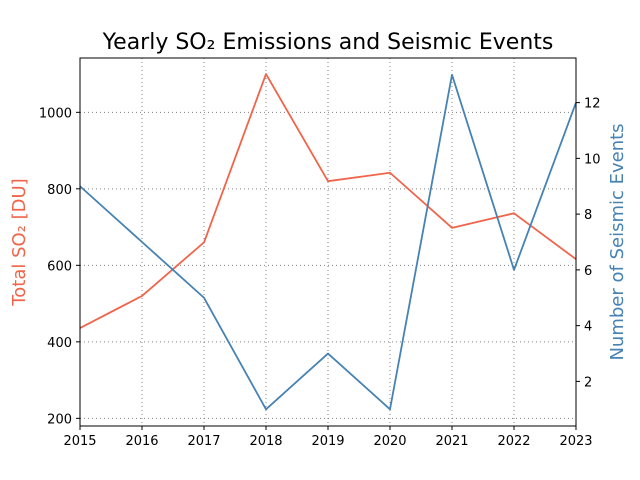 This screenshot has width=640, height=480. What do you see at coordinates (59, 190) in the screenshot?
I see `left-y-tick-label: 800` at bounding box center [59, 190].